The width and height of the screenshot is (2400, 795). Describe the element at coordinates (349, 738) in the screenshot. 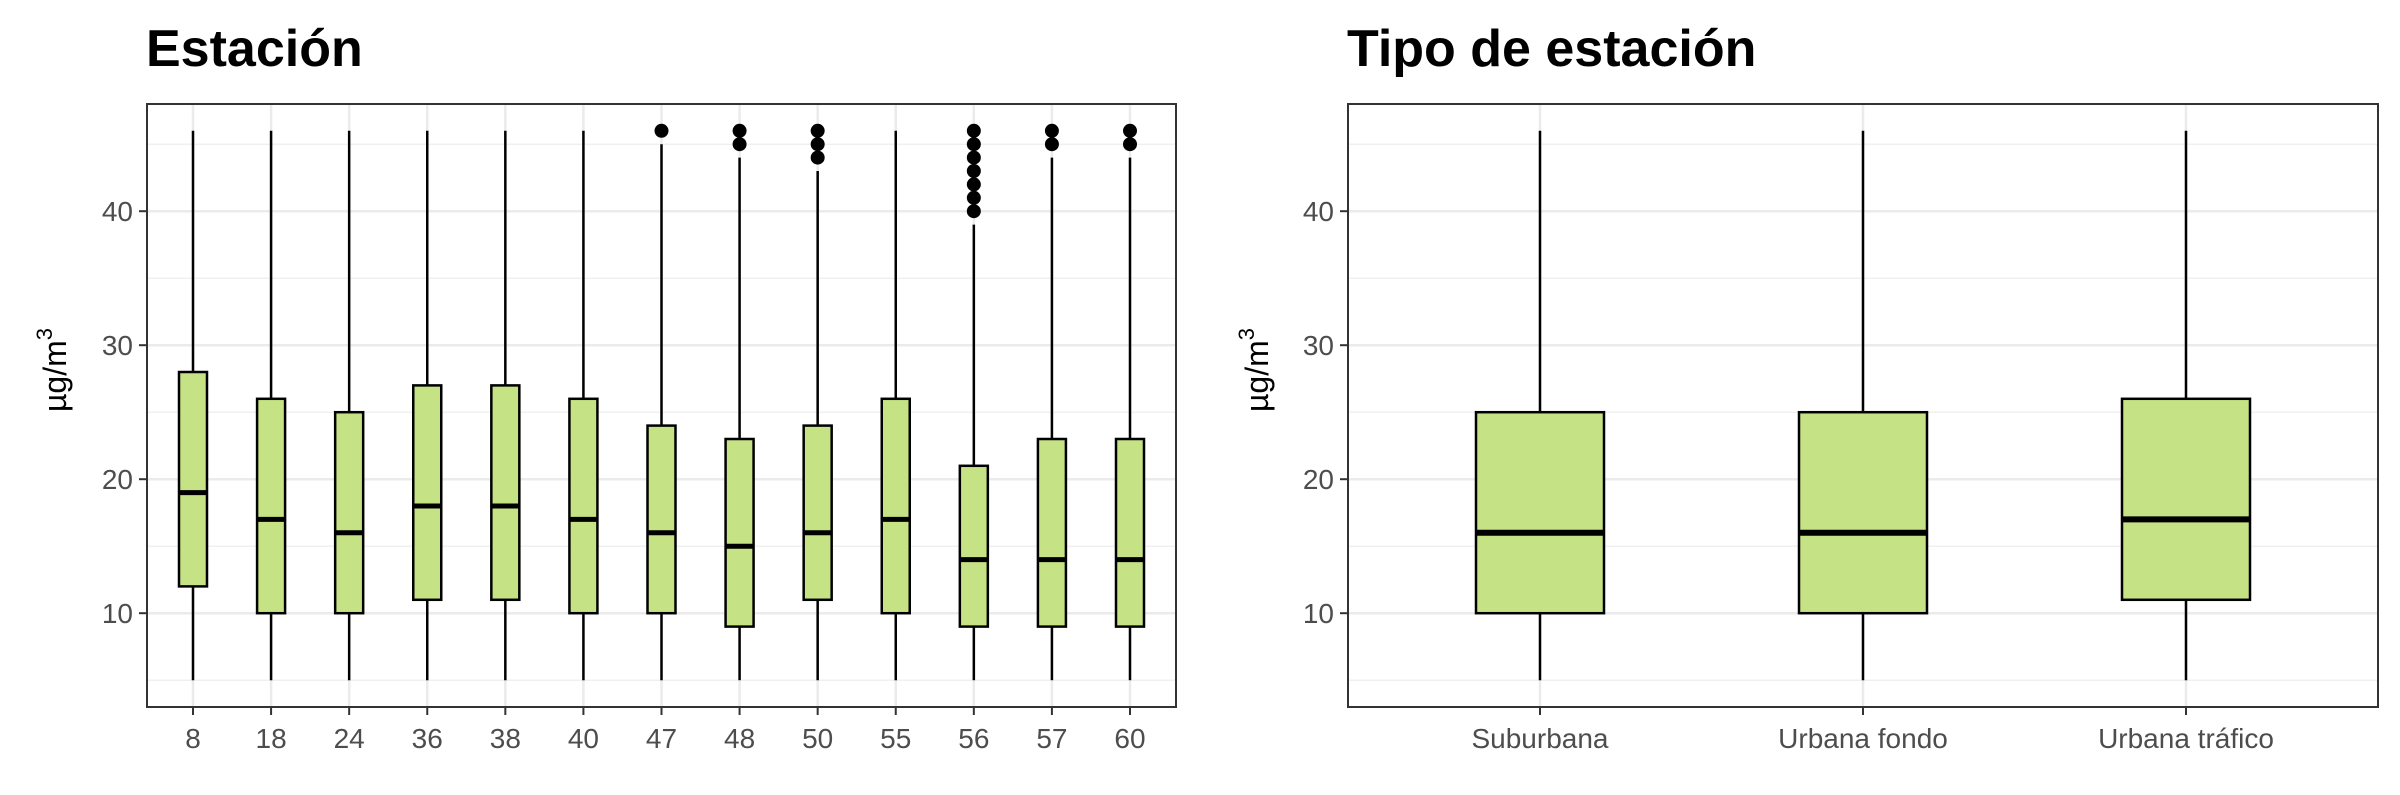

I see `x-tick-label: 24` at that location.